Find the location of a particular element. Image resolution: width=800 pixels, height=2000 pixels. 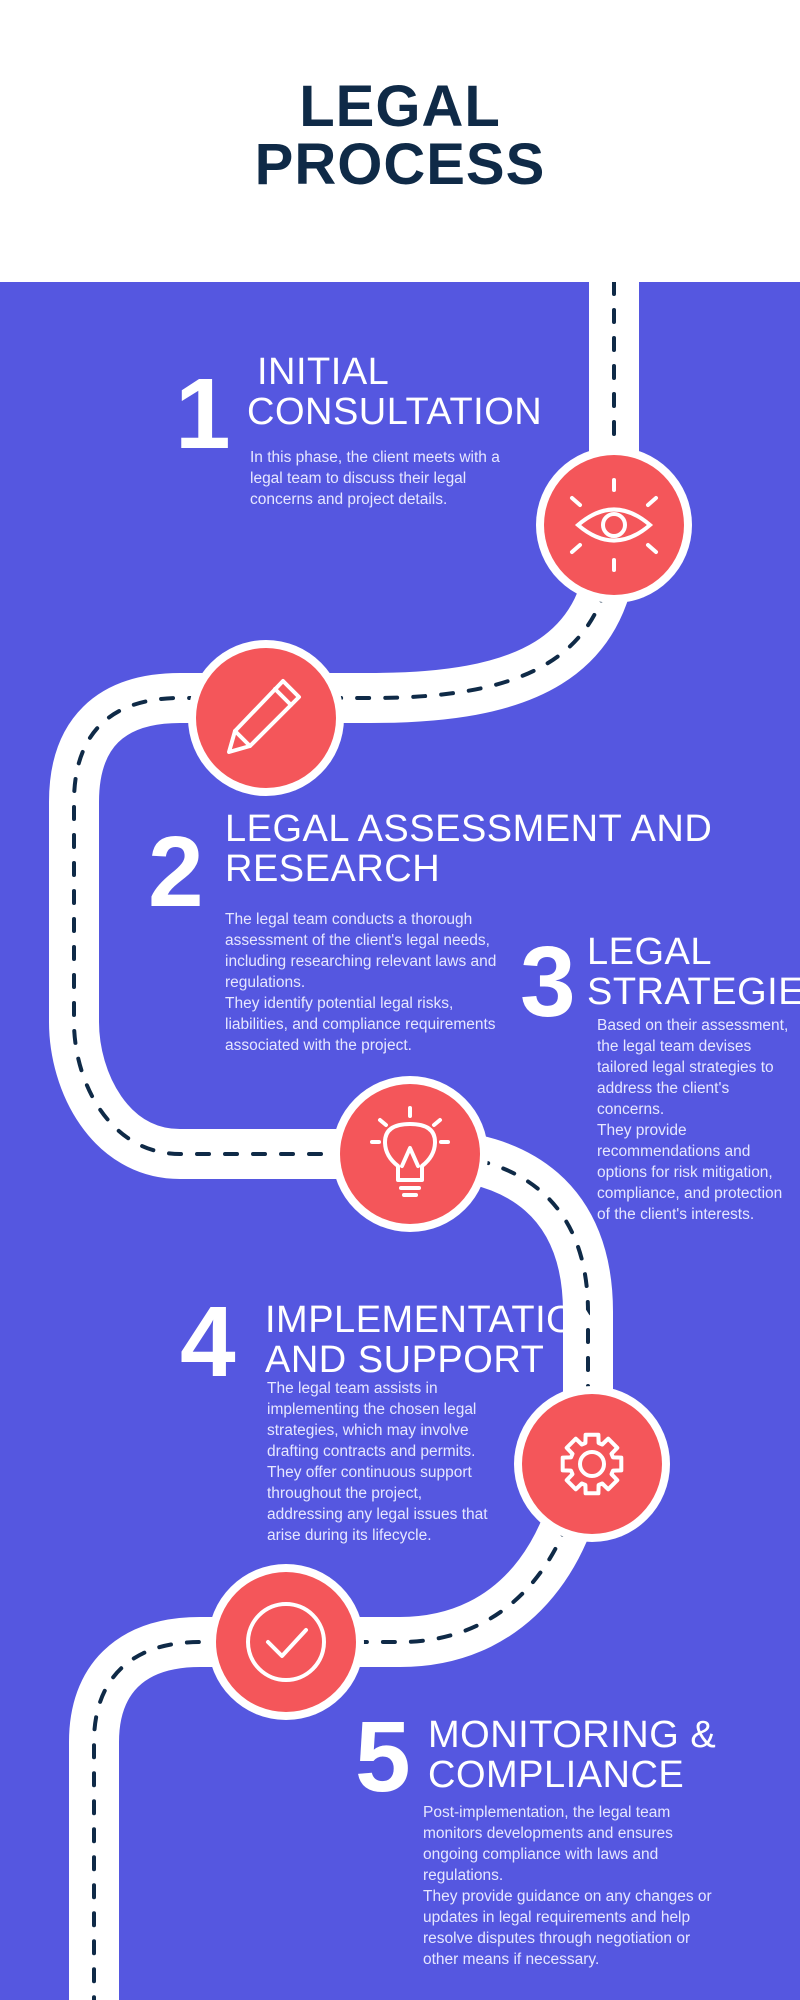

step-1-badge is located at coordinates (614, 525).